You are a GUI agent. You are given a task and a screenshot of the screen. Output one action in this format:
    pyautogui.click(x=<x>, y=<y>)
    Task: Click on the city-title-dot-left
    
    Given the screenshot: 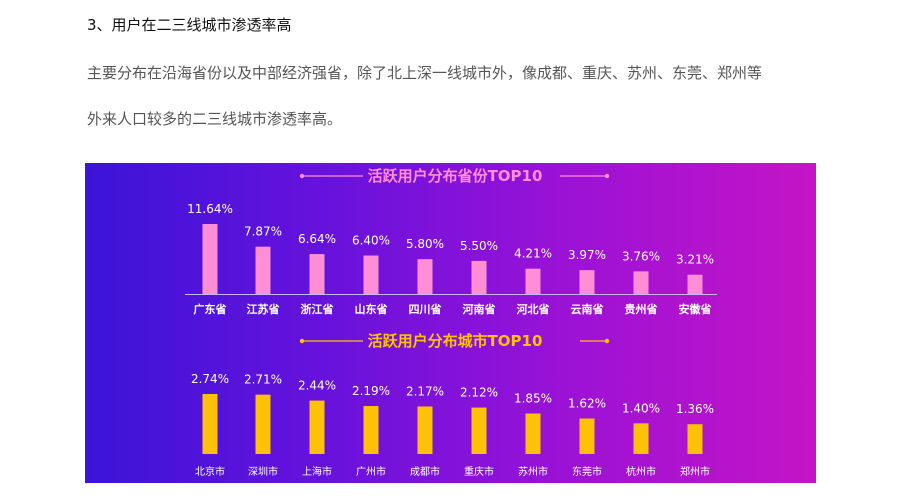 What is the action you would take?
    pyautogui.click(x=302, y=341)
    